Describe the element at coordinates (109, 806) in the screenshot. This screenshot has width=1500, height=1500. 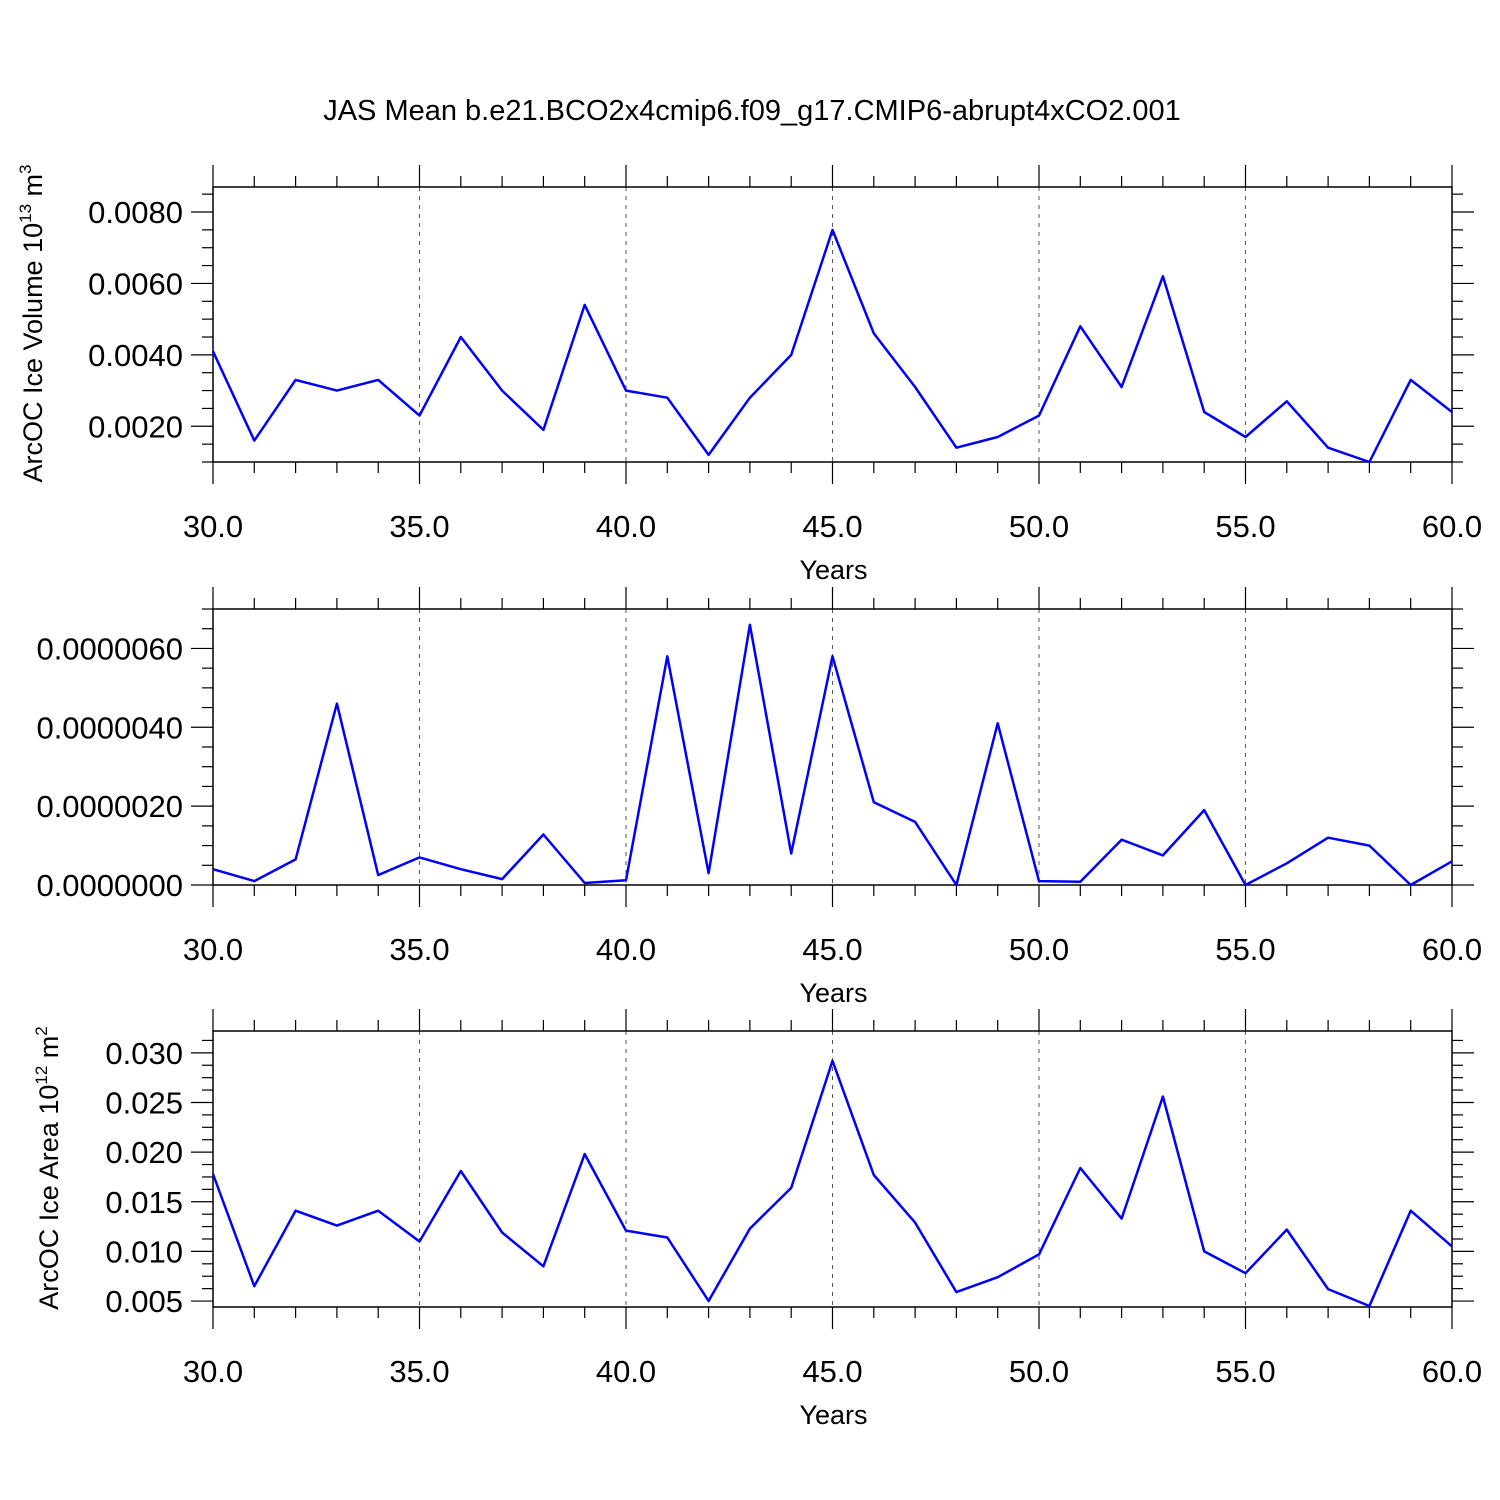
I see `y-tick-label: 0.0000020` at that location.